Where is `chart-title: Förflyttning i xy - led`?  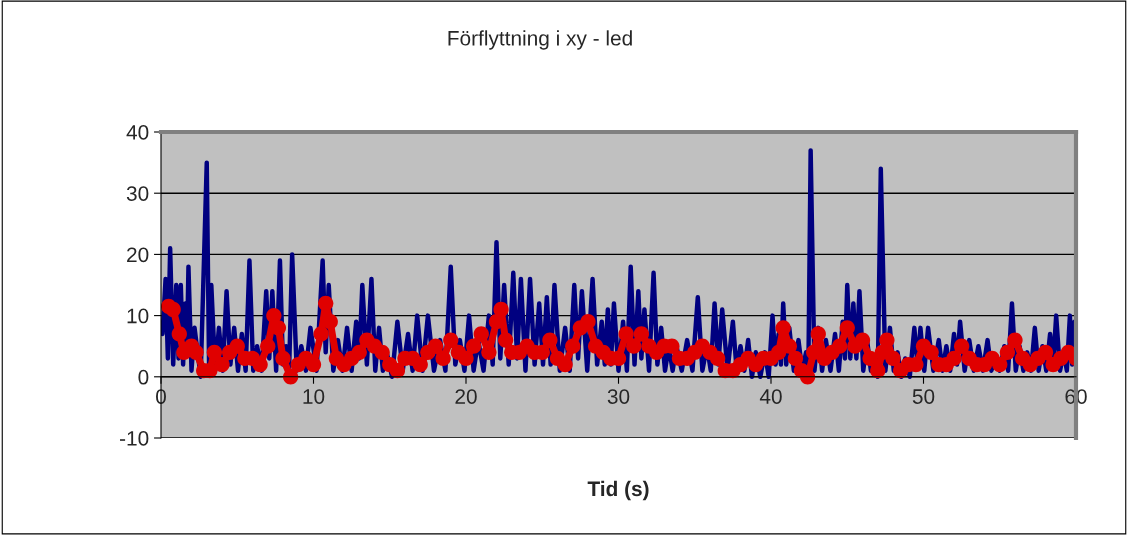
chart-title: Förflyttning i xy - led is located at coordinates (540, 40).